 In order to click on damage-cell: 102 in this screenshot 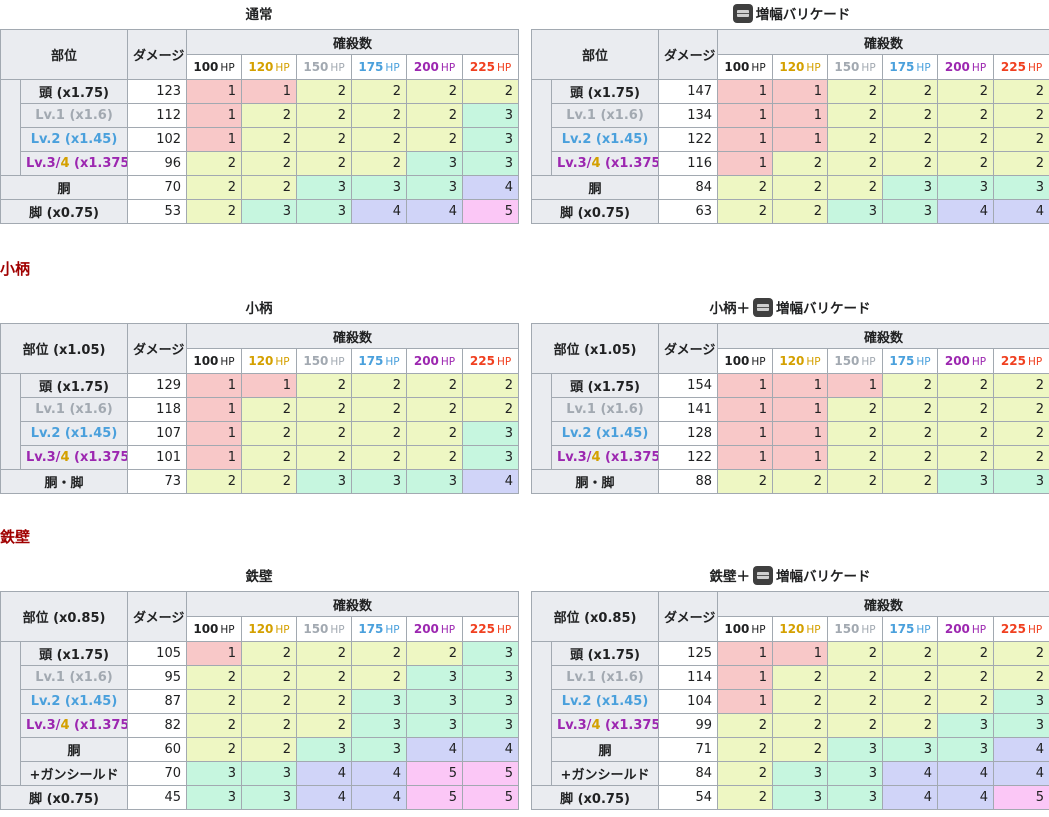, I will do `click(157, 139)`.